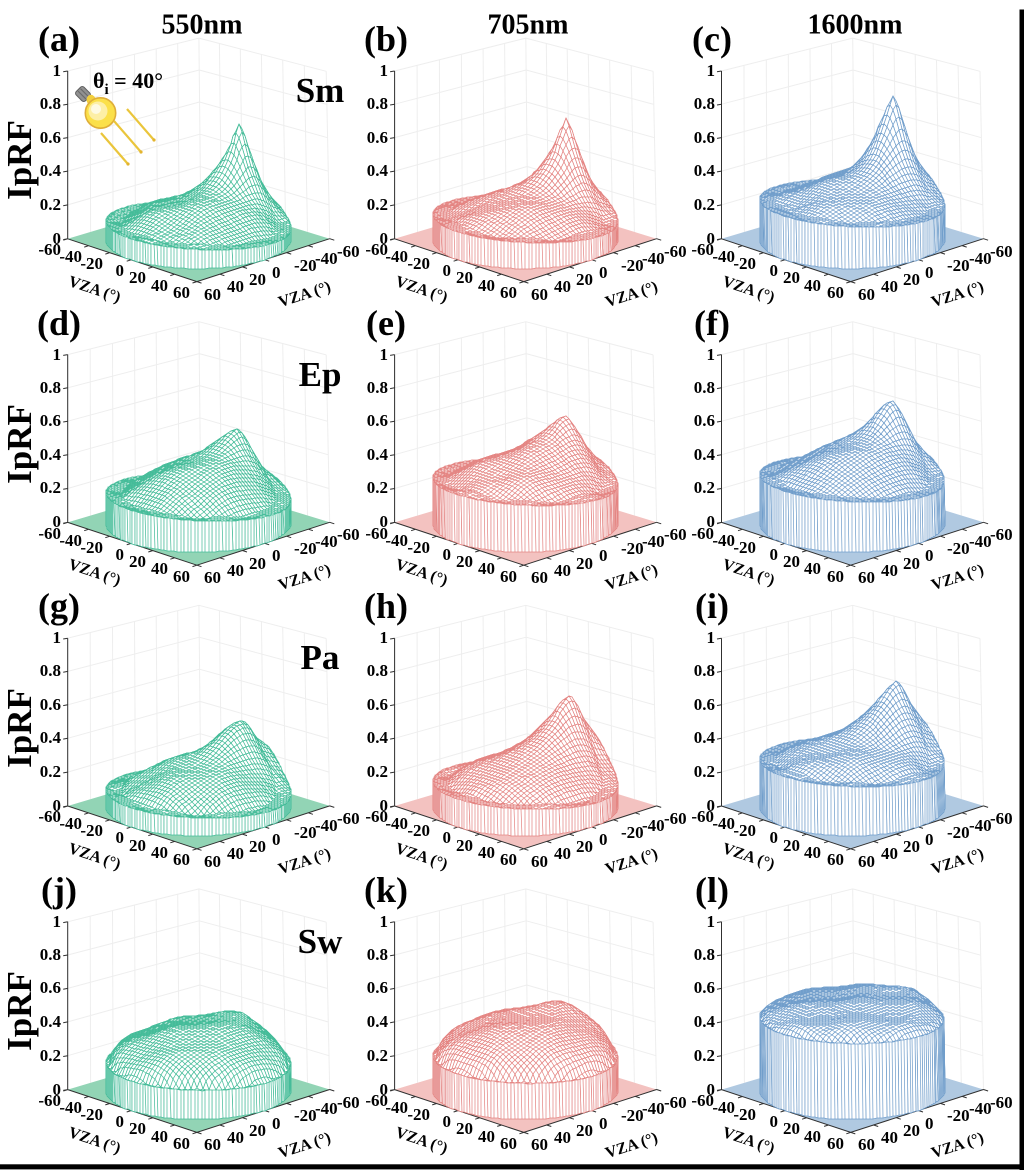 The image size is (1024, 1175). What do you see at coordinates (386, 606) in the screenshot?
I see `svg-text: (h)` at bounding box center [386, 606].